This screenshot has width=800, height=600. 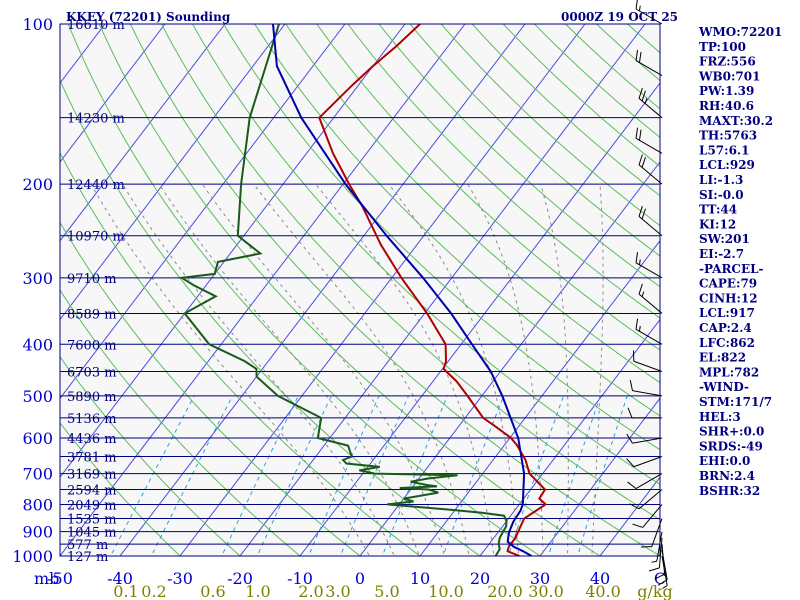 I want to click on index-value: SW:201, so click(x=724, y=239).